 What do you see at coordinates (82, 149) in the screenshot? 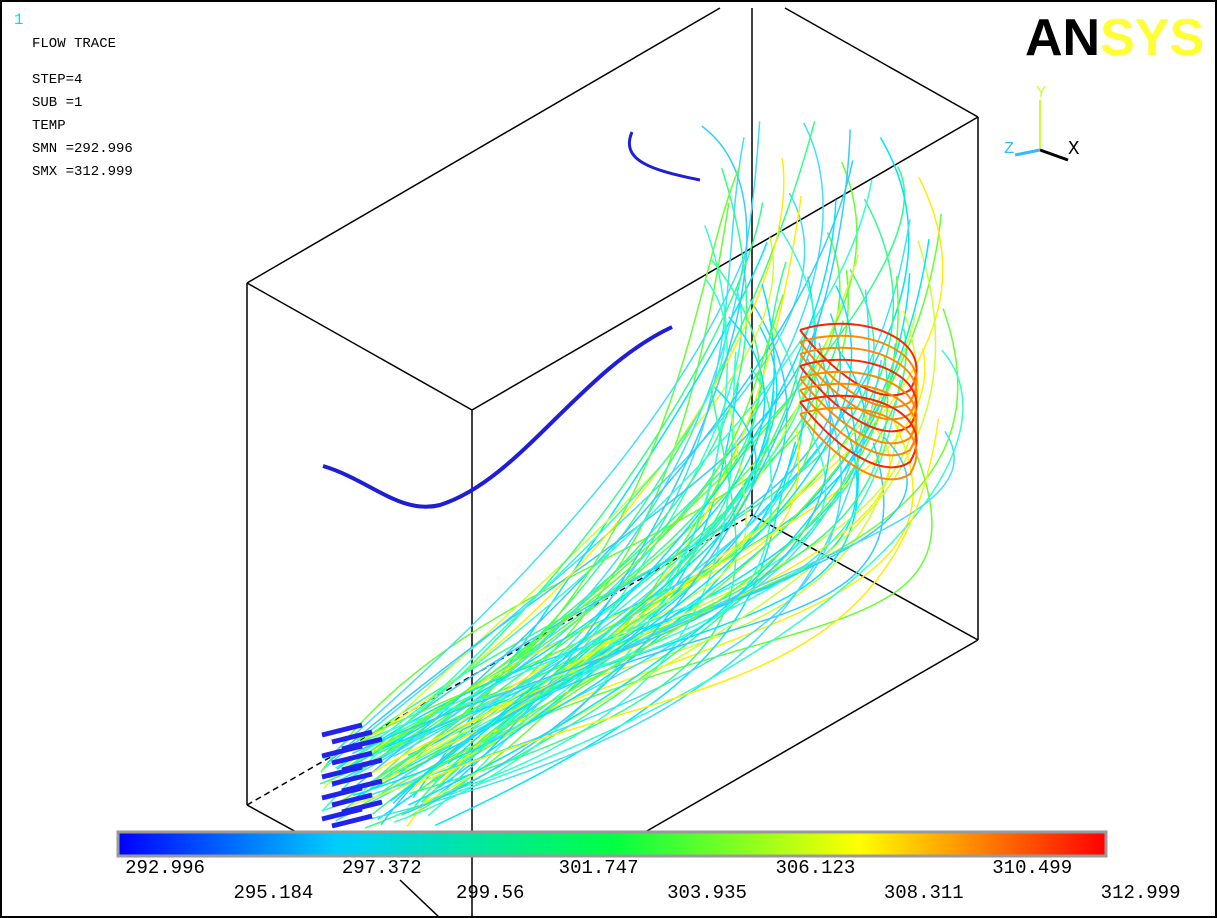
I see `info-line: SMN =292.996` at bounding box center [82, 149].